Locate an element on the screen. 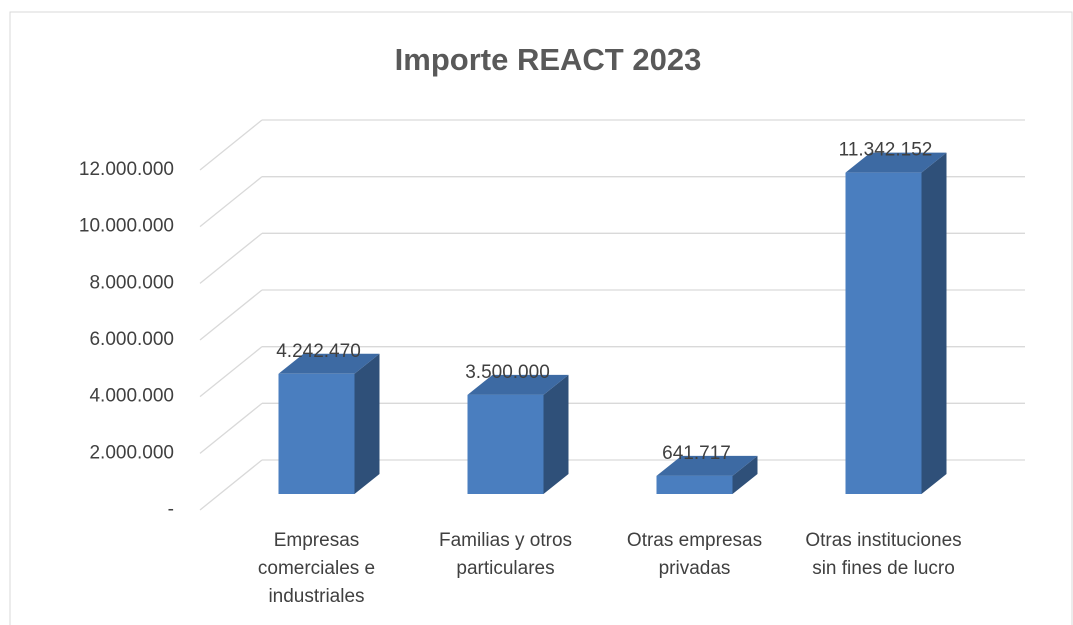  data-label: 3.500.000 is located at coordinates (507, 372).